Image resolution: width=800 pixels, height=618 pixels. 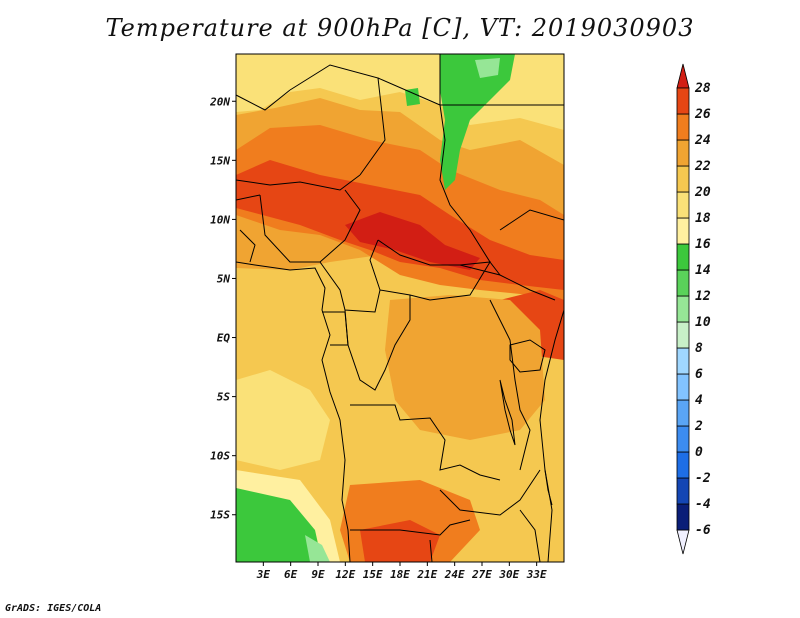 I want to click on lat-tick-label: 20N, so click(x=219, y=101).